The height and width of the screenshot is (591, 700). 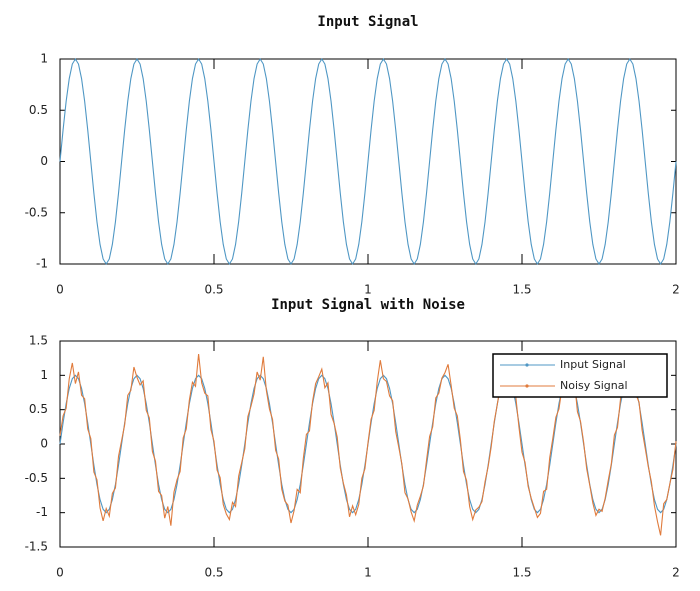 I want to click on legend-label: Noisy Signal, so click(x=594, y=385).